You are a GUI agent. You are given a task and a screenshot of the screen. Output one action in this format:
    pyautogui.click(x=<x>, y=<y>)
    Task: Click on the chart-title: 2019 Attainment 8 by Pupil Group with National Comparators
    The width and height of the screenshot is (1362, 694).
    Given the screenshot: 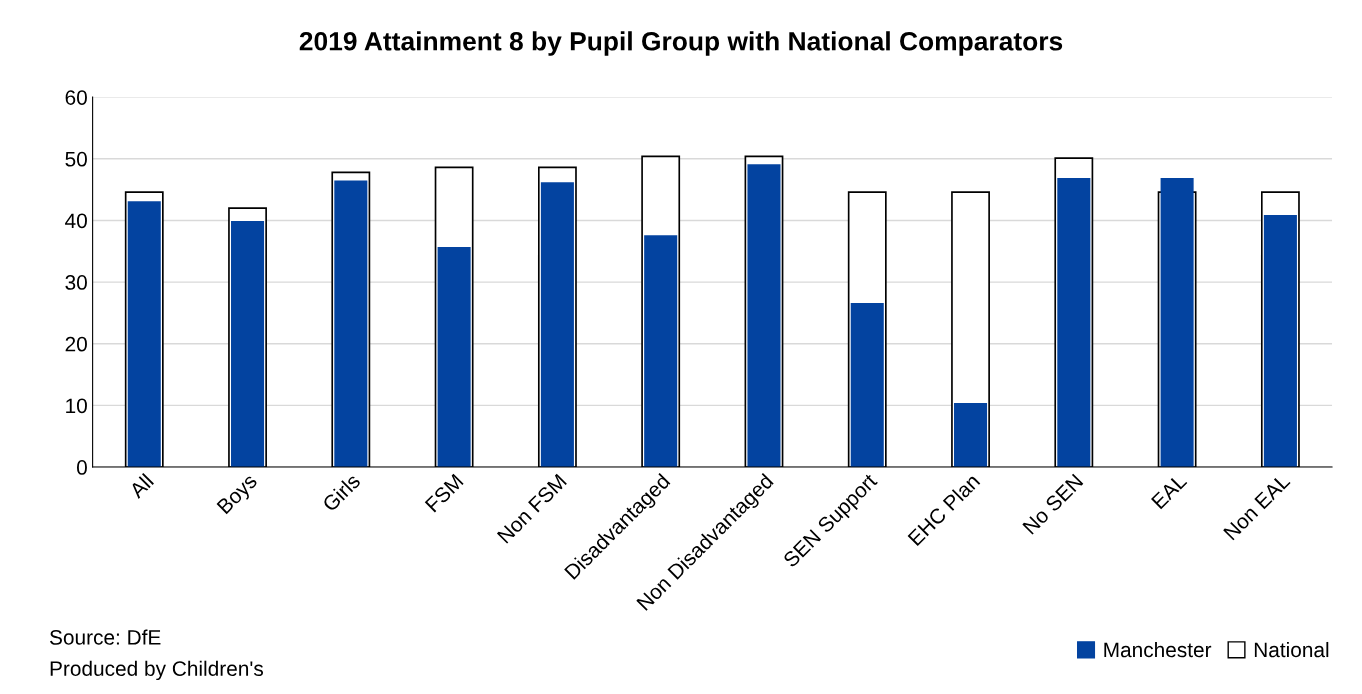 What is the action you would take?
    pyautogui.click(x=681, y=43)
    